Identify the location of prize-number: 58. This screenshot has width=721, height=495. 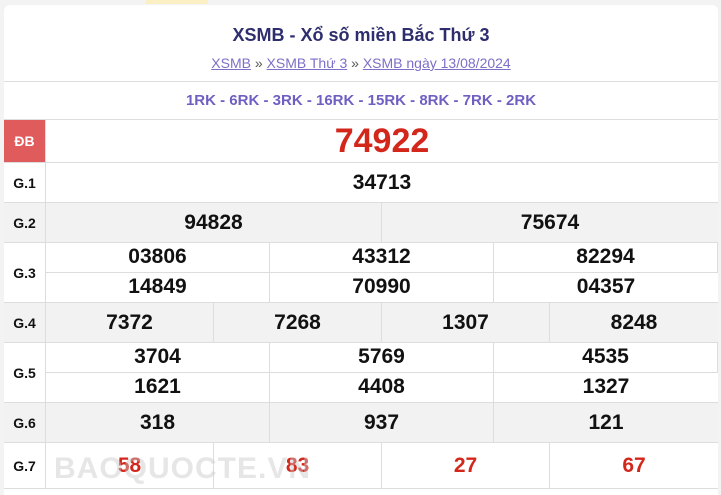
(130, 465).